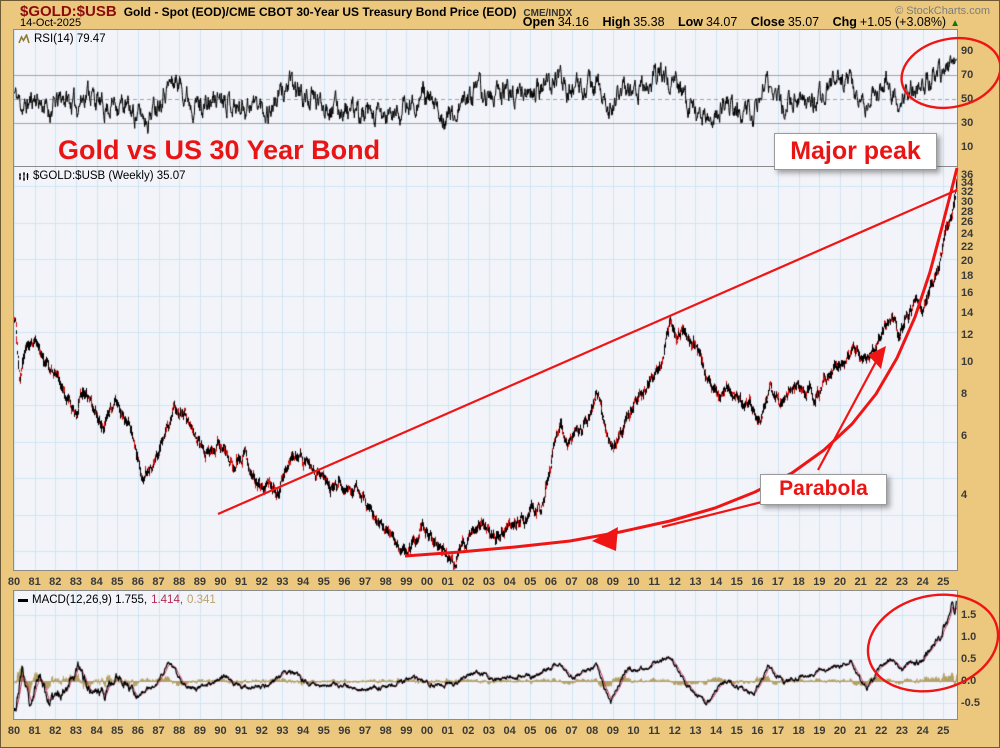 This screenshot has height=748, width=1000. What do you see at coordinates (967, 75) in the screenshot?
I see `y-axis-tick-label: 70` at bounding box center [967, 75].